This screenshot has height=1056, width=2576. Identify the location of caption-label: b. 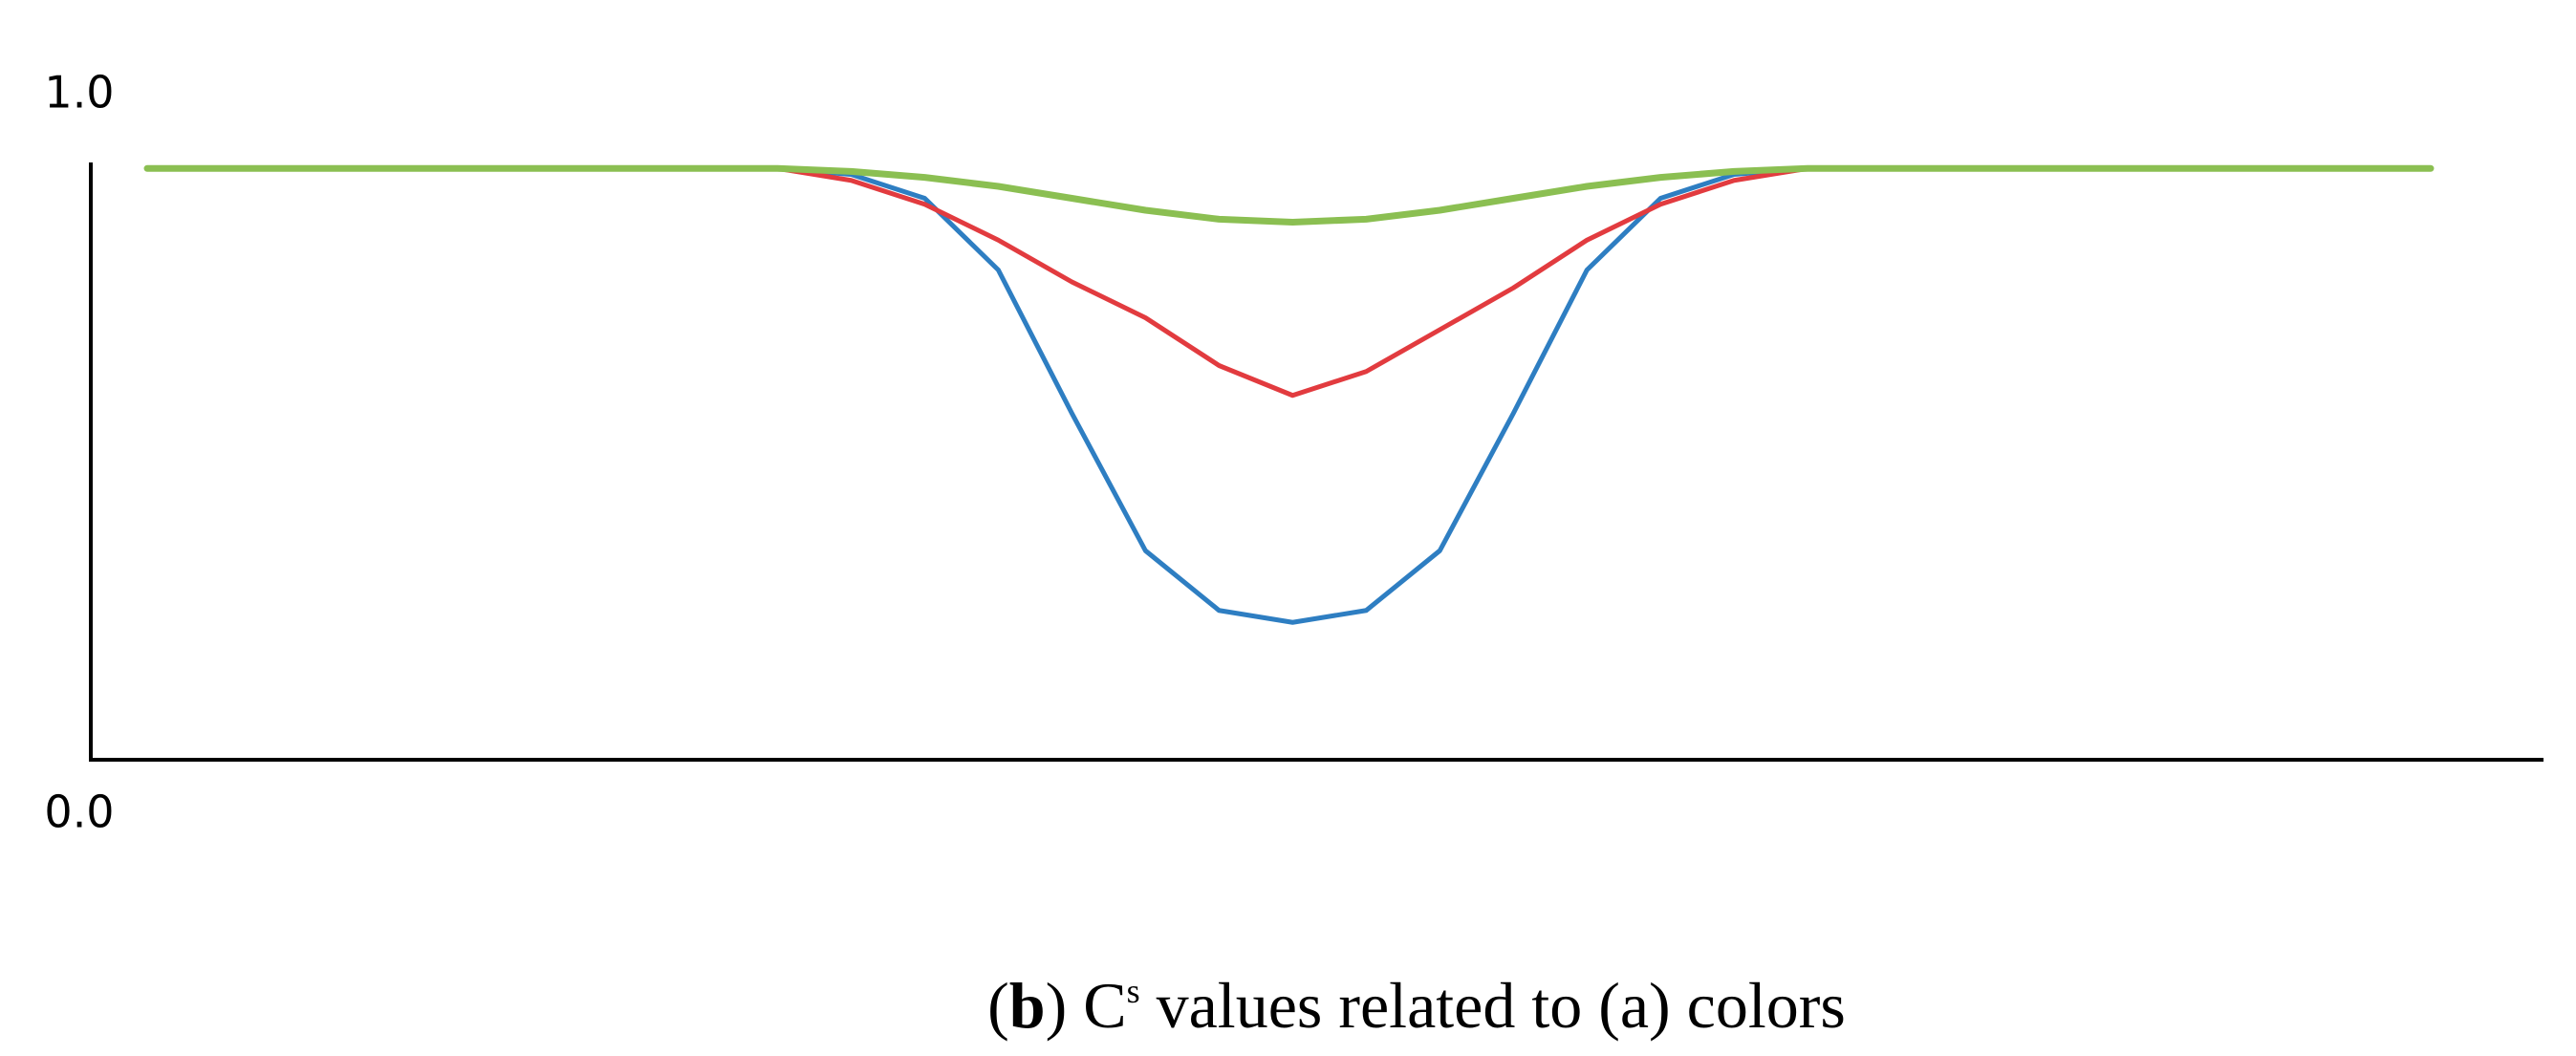
(1027, 1006).